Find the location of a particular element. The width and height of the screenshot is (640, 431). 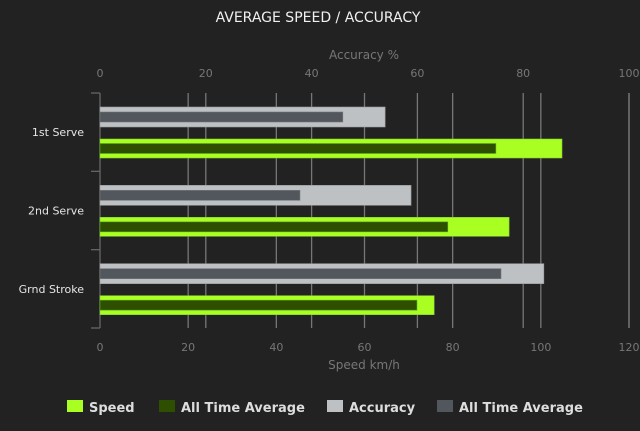

category-label: Grnd Stroke is located at coordinates (52, 289).